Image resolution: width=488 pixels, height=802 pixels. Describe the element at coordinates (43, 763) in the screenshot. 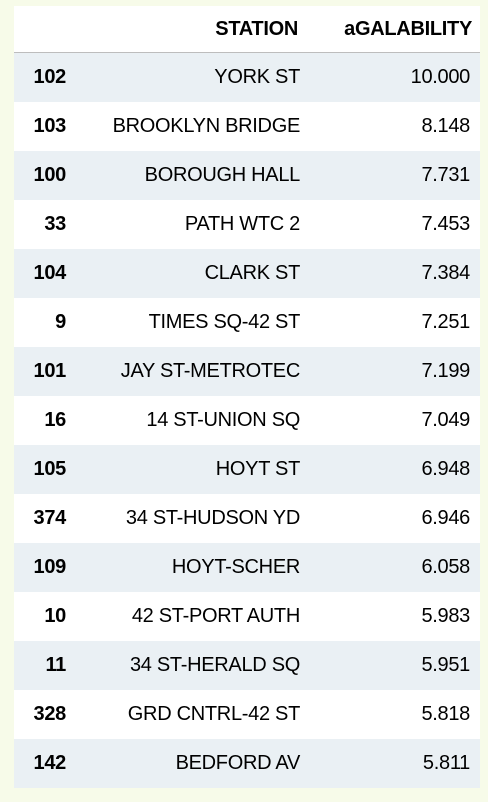

I see `row-index: 142` at that location.